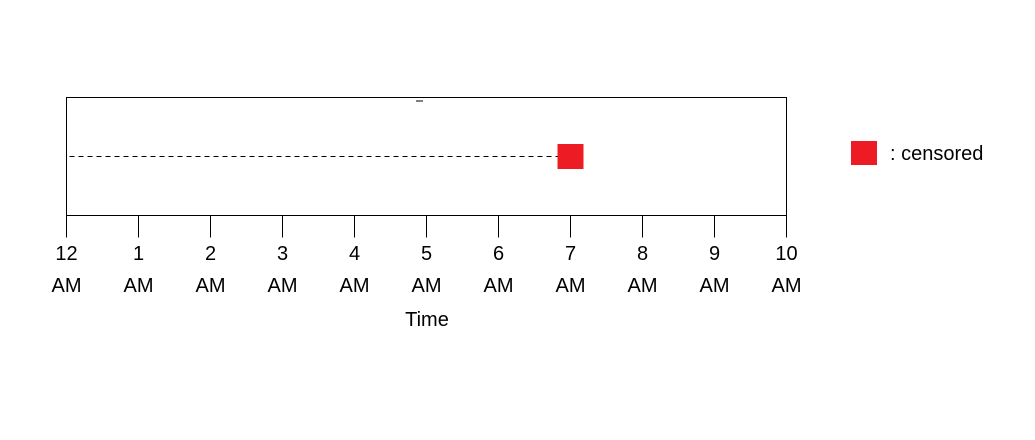 The image size is (1035, 440). I want to click on x-tick-label: 5, so click(426, 254).